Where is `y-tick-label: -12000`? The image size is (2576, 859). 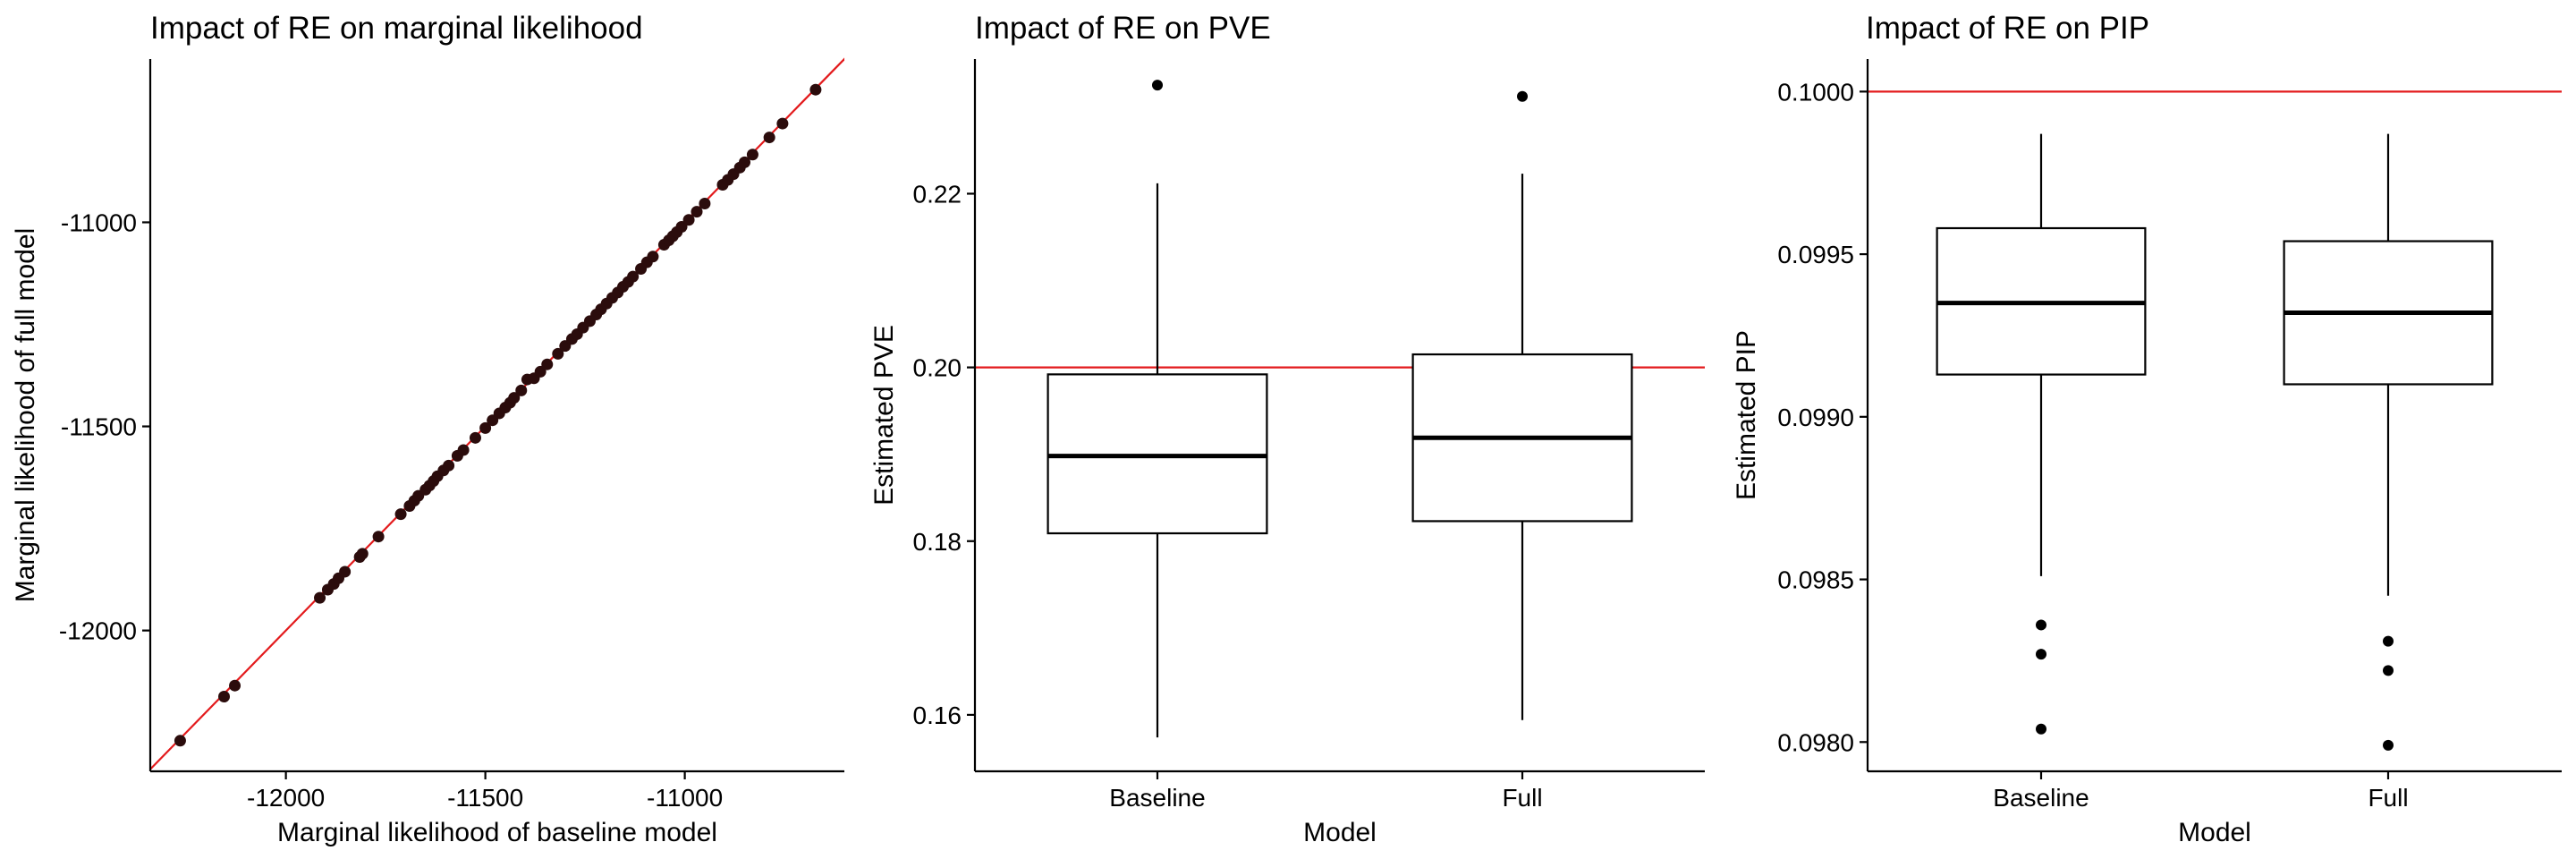 y-tick-label: -12000 is located at coordinates (98, 631).